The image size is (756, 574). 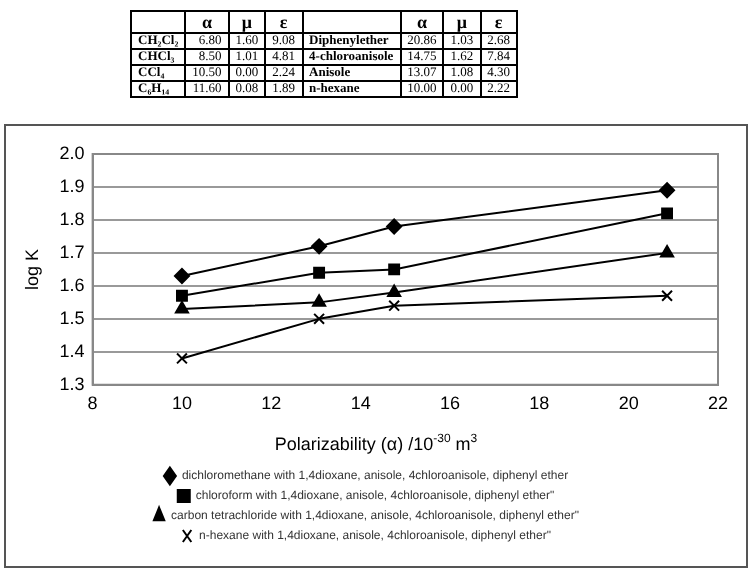 I want to click on y-tick-label: 1.3, so click(x=72, y=383).